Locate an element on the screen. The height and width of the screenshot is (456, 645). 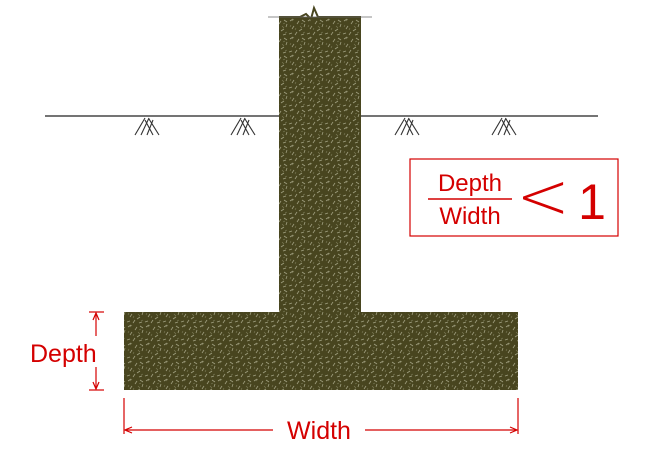
depth-dimension is located at coordinates (96, 351).